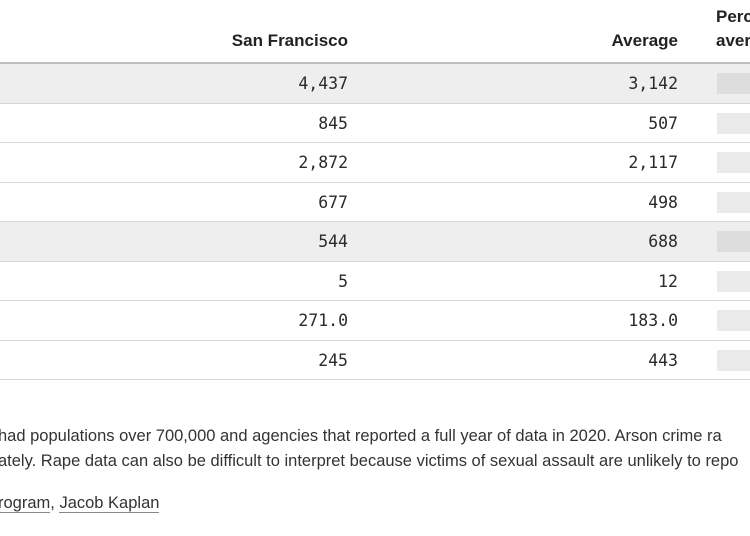 This screenshot has height=536, width=750. What do you see at coordinates (343, 281) in the screenshot?
I see `cell-san-francisco-value: 5` at bounding box center [343, 281].